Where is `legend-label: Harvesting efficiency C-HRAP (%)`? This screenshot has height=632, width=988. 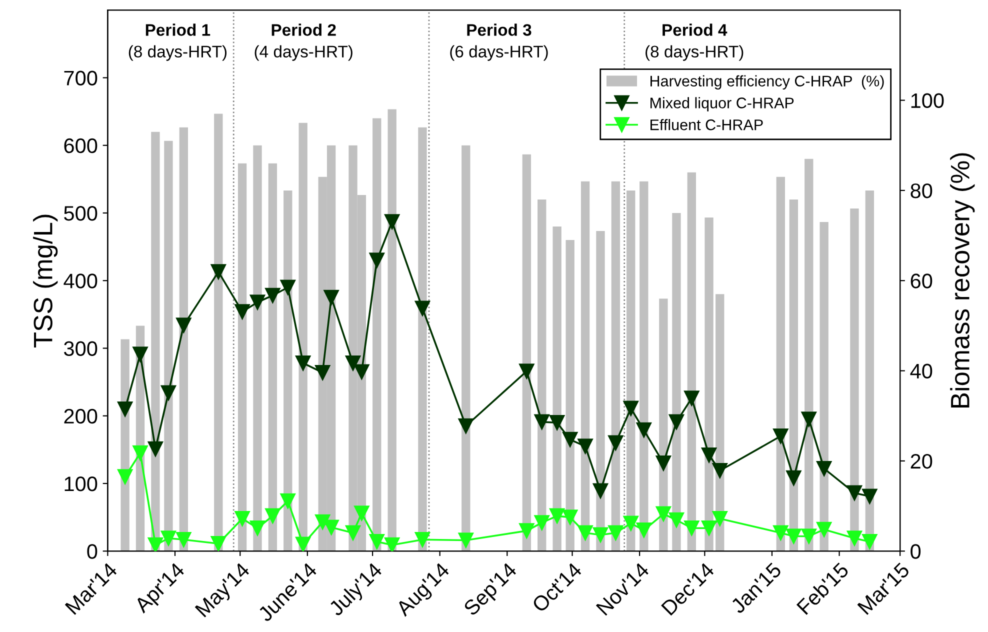
legend-label: Harvesting efficiency C-HRAP (%) is located at coordinates (767, 82).